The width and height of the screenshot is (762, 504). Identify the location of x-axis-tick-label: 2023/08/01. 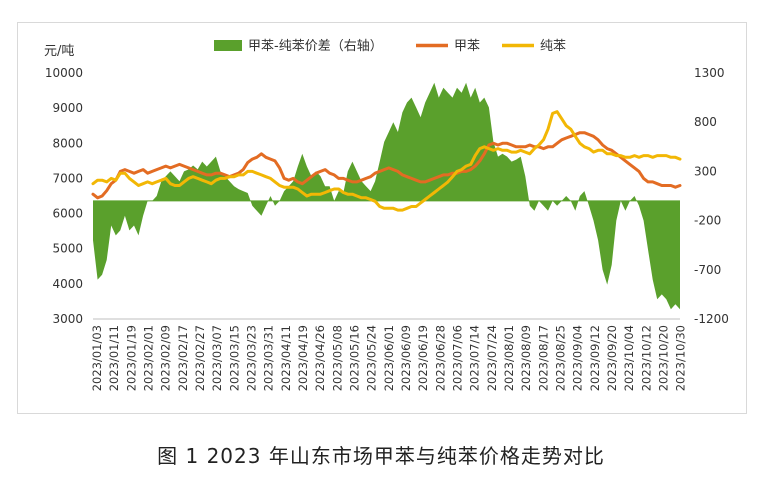
(509, 358).